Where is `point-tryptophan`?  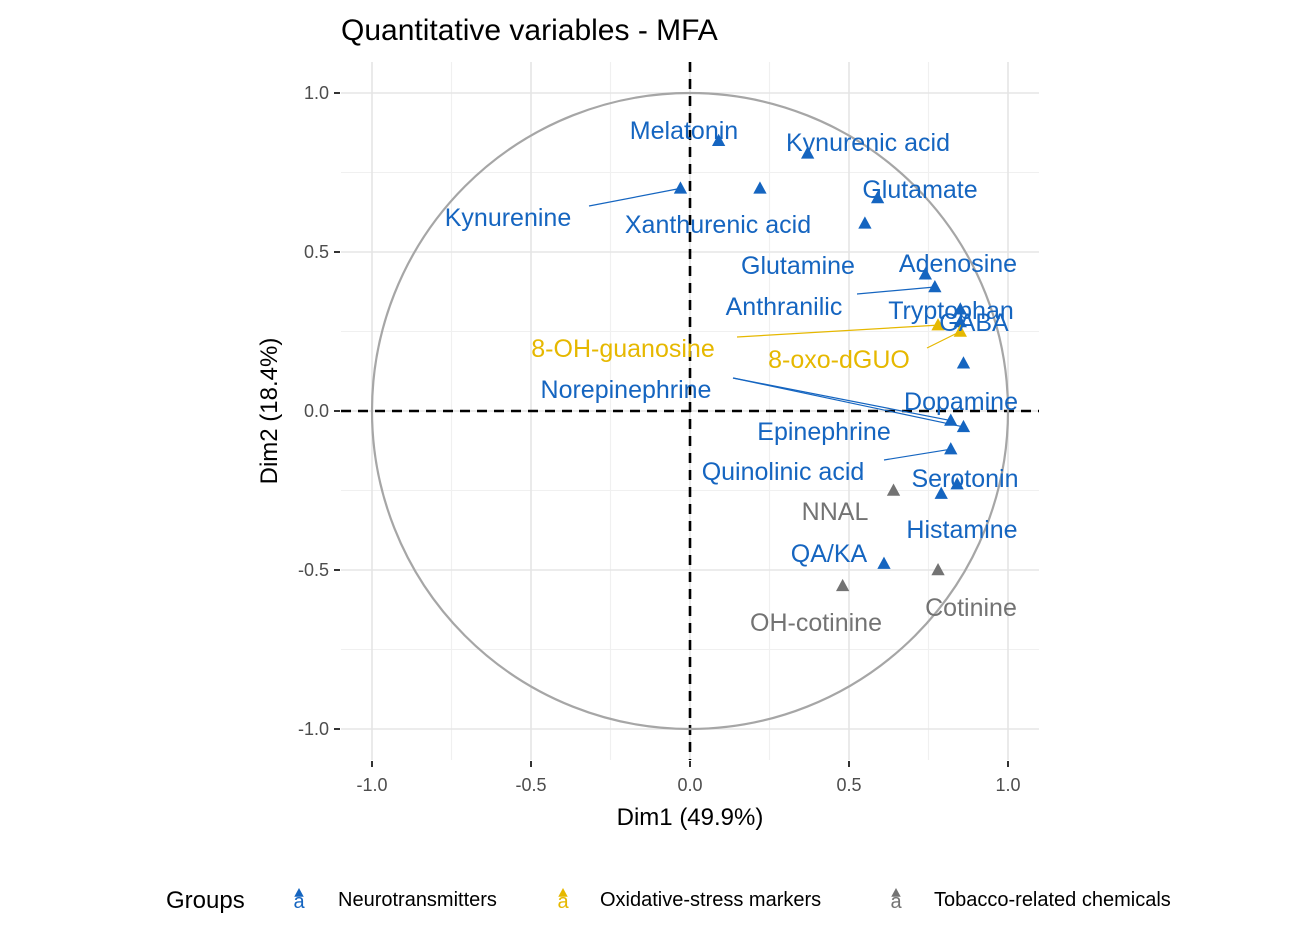 point-tryptophan is located at coordinates (960, 308).